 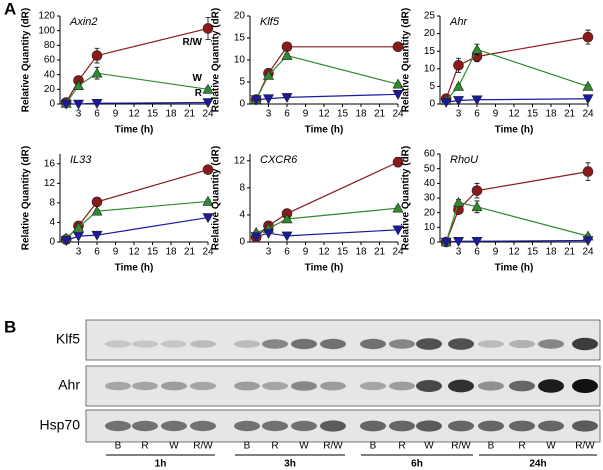 What do you see at coordinates (83, 22) in the screenshot?
I see `chart-title: Axin2` at bounding box center [83, 22].